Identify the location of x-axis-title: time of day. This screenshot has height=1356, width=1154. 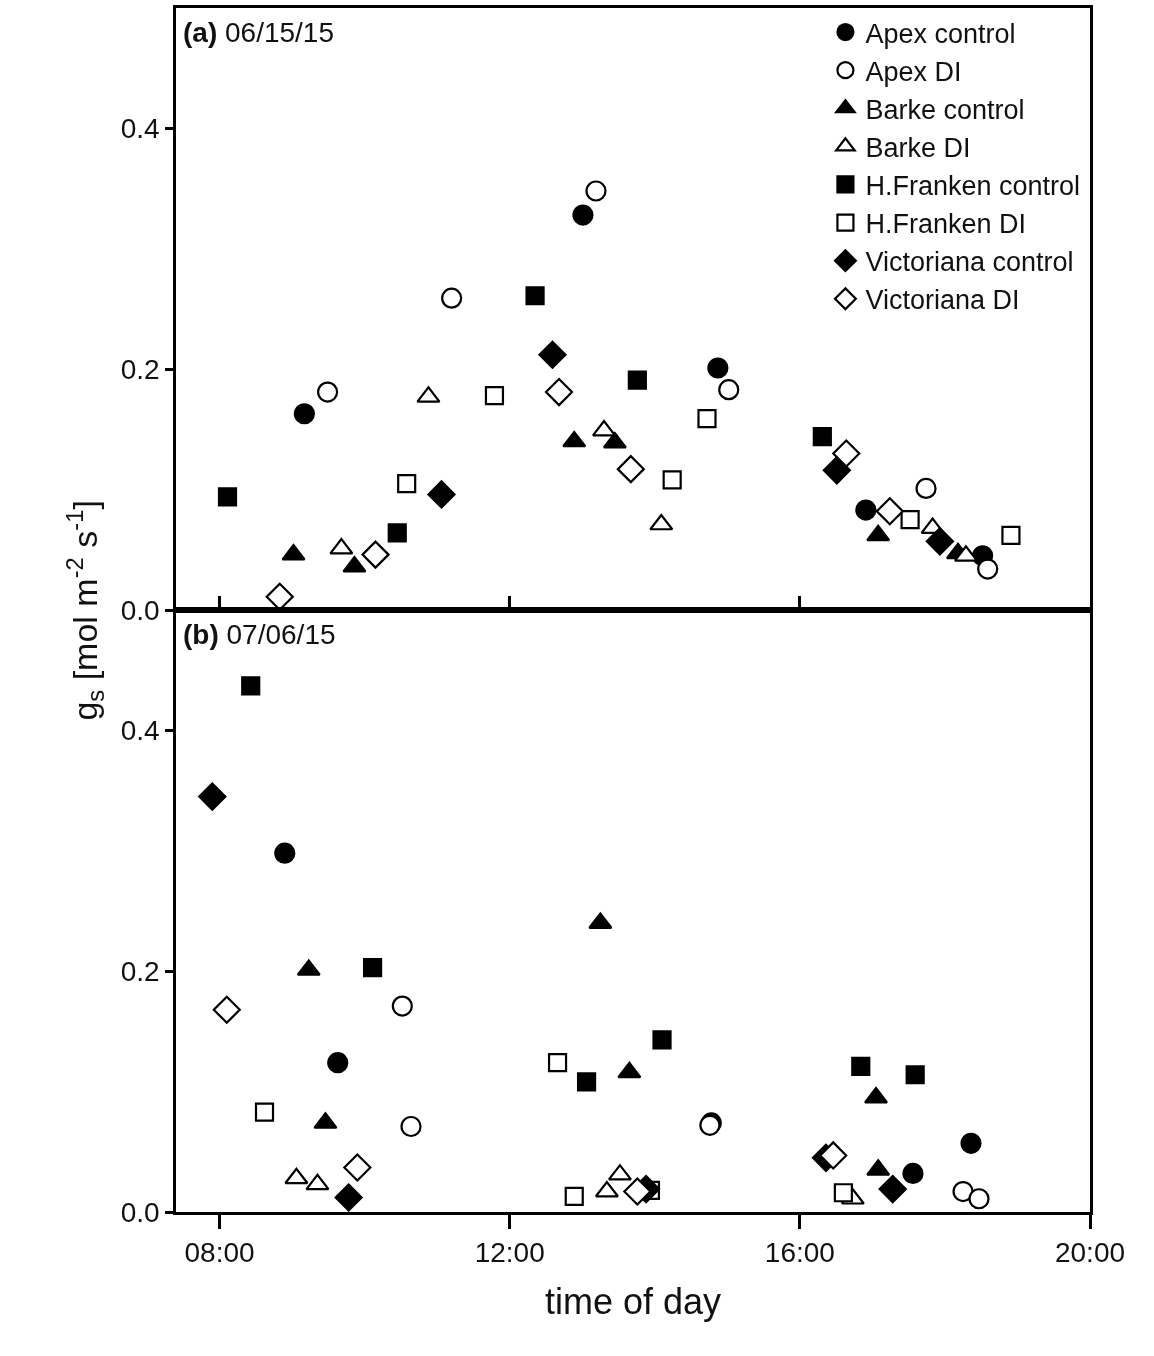
(633, 1302).